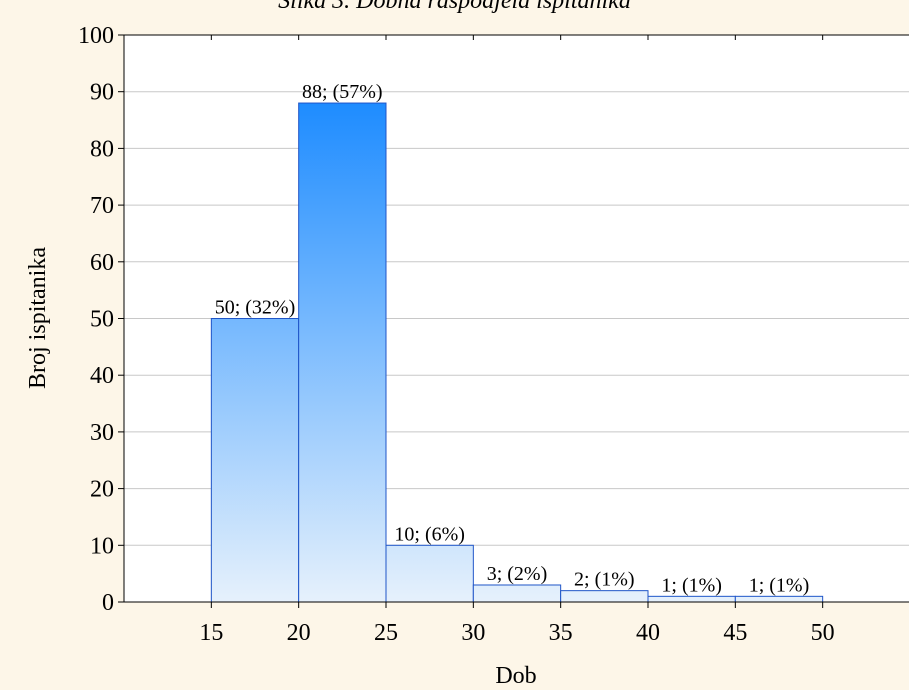 This screenshot has width=909, height=690. What do you see at coordinates (102, 93) in the screenshot?
I see `y-tick-label: 90` at bounding box center [102, 93].